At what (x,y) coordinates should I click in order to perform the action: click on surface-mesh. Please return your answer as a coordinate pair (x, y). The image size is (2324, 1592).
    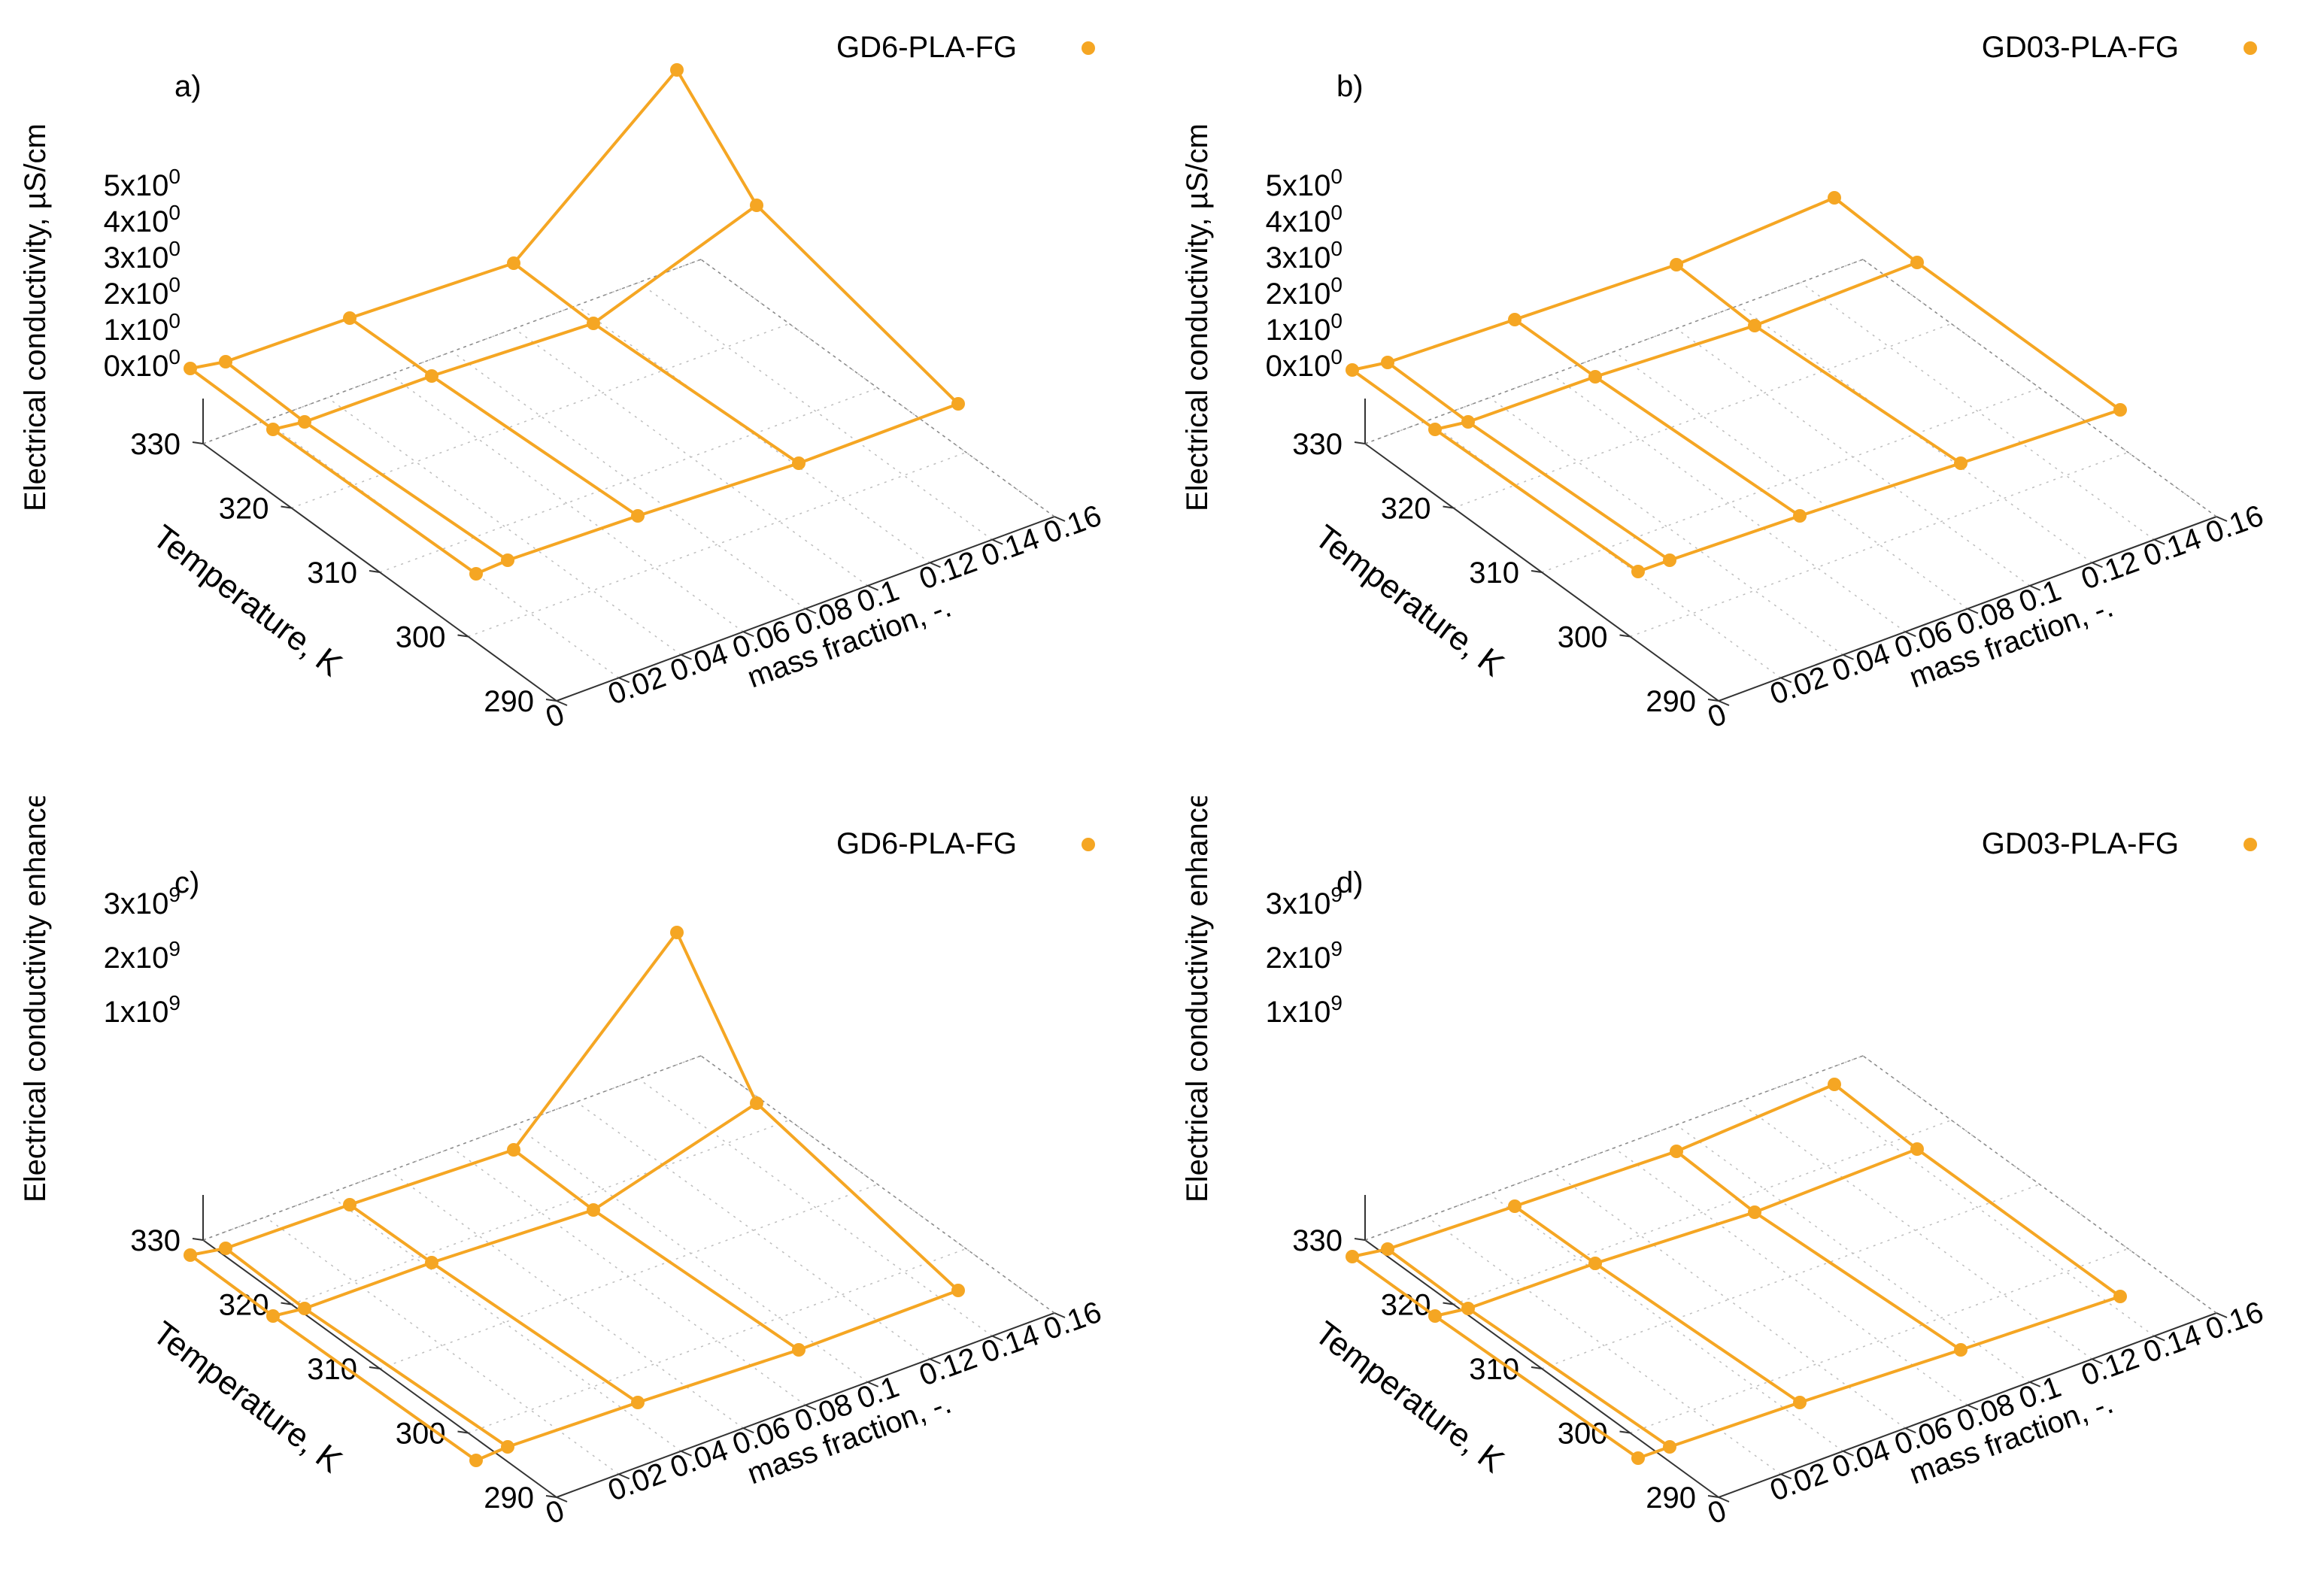
    Looking at the image, I should click on (1736, 384).